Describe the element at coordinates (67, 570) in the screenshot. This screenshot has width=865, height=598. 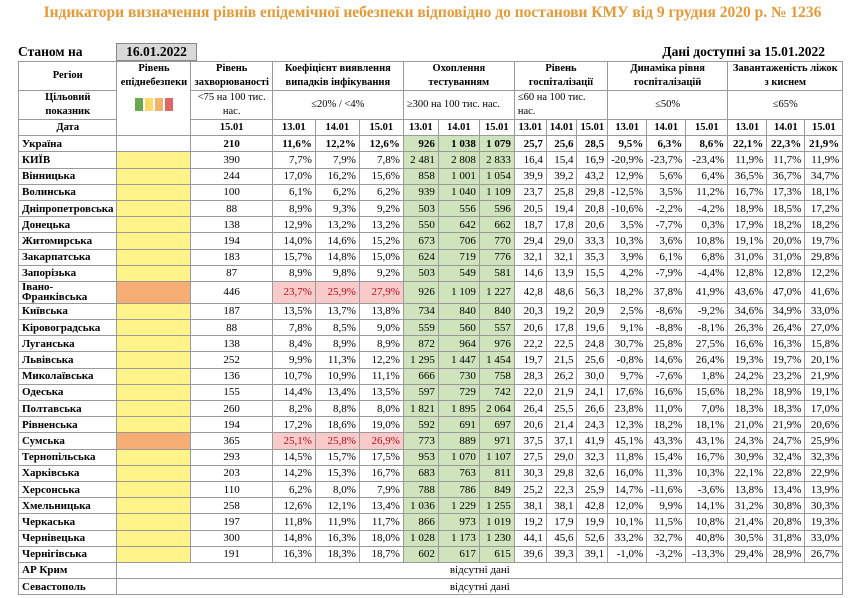
I see `region-name: АР Крим` at that location.